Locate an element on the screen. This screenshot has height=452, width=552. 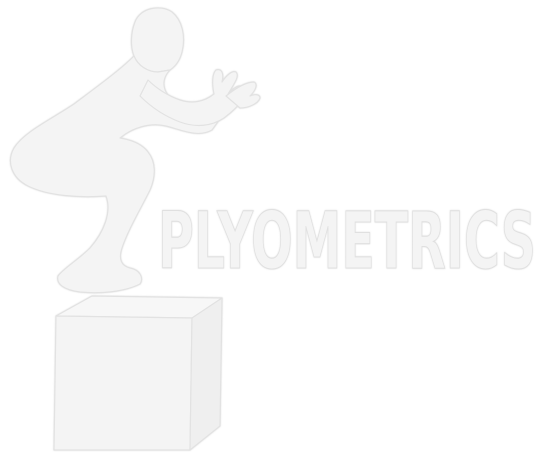
wordmark: PLYOMETRICS is located at coordinates (347, 242).